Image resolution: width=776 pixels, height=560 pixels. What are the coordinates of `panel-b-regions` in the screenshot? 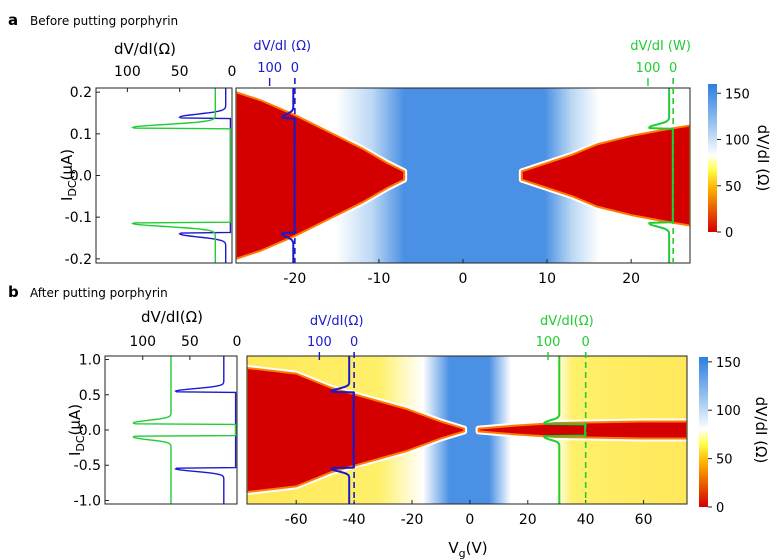 It's located at (467, 430).